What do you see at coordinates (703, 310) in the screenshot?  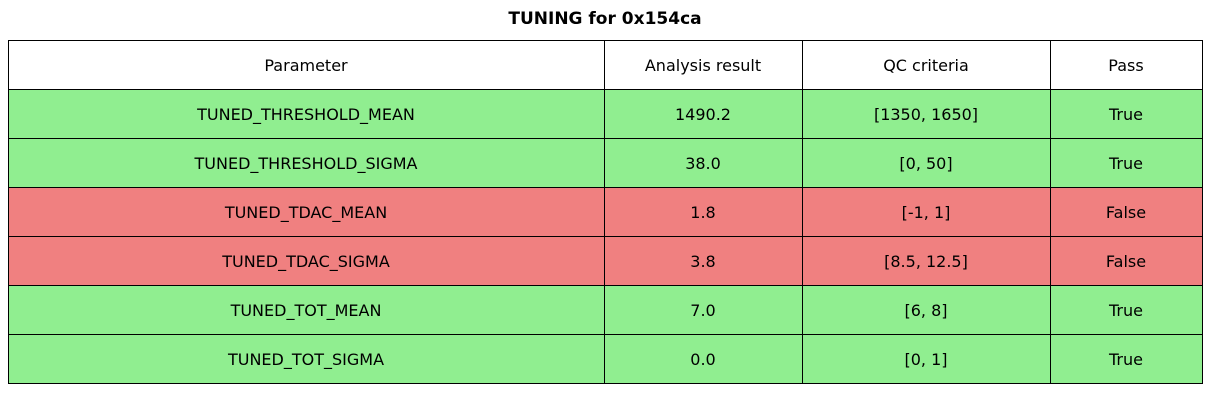 I see `analysis-result-cell: 7.0` at bounding box center [703, 310].